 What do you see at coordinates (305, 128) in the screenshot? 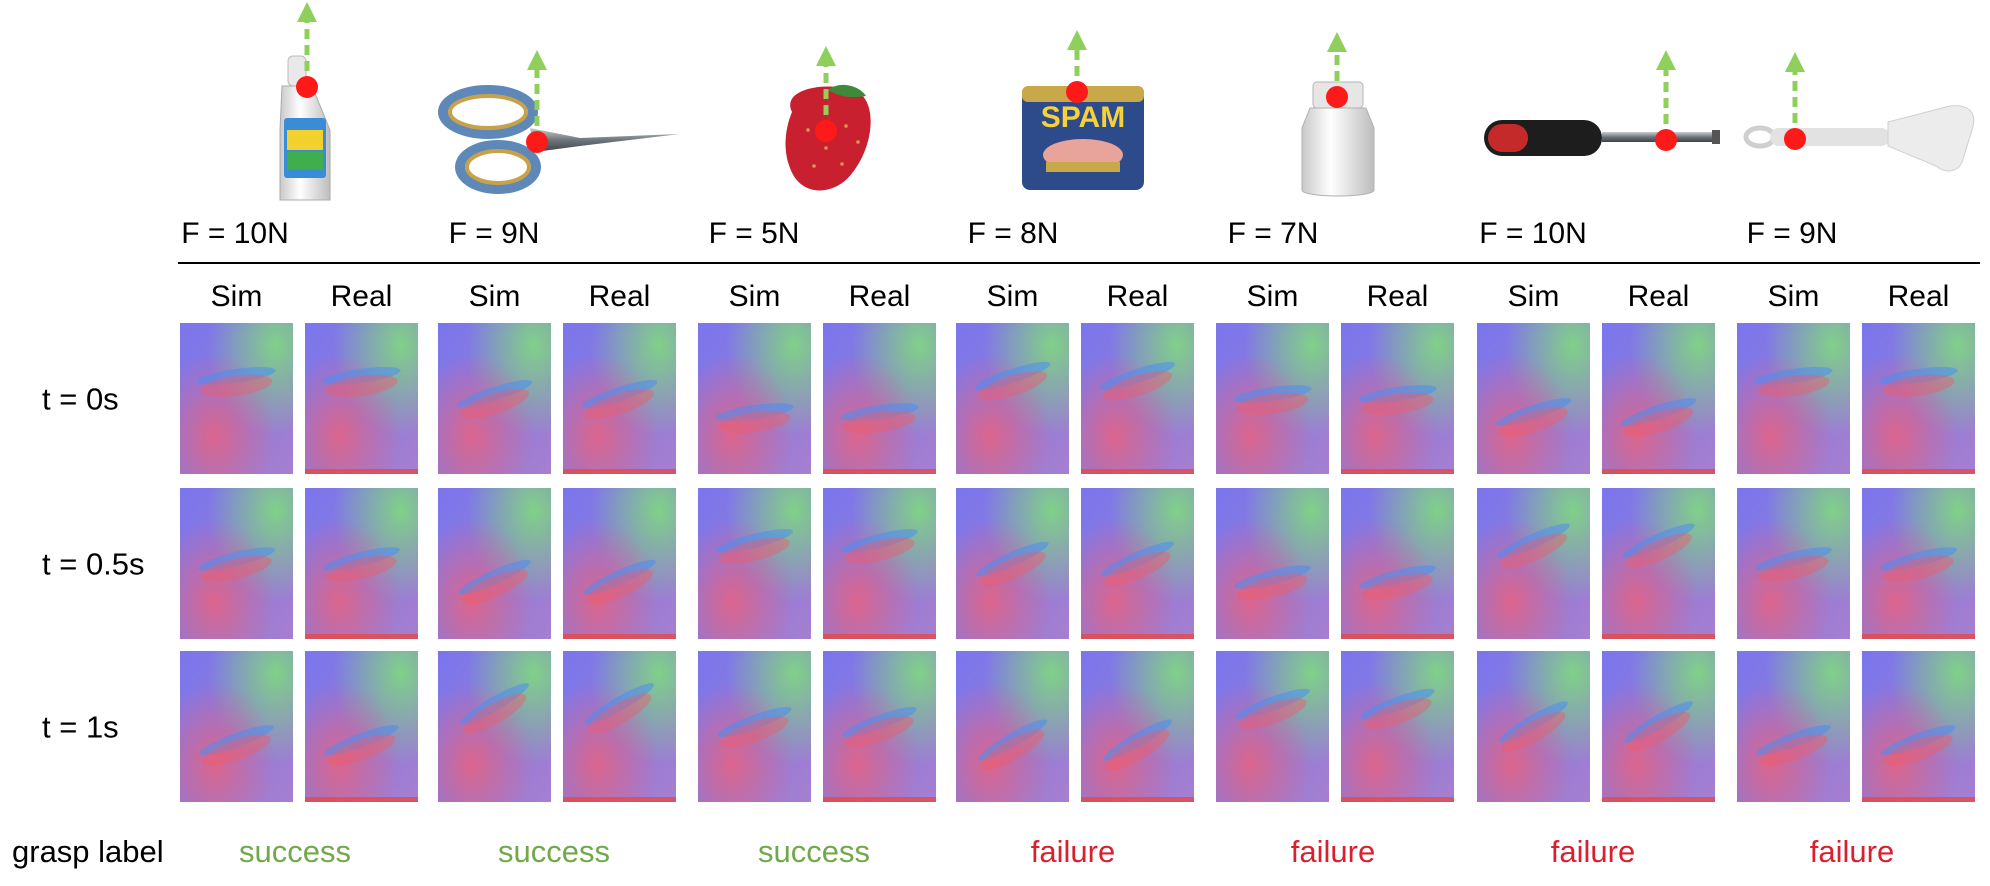
I see `cleaner-bottle-icon` at bounding box center [305, 128].